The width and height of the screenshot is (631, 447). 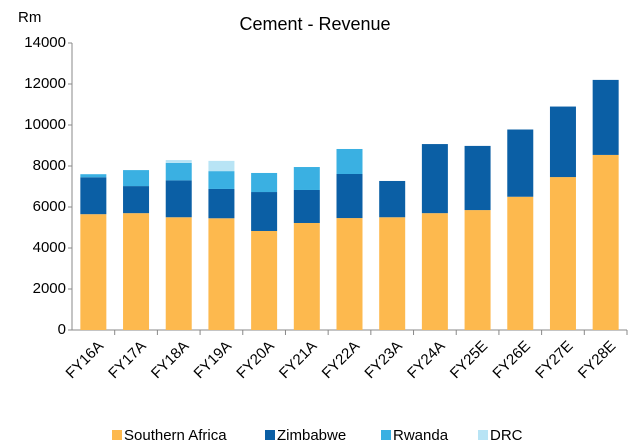 I want to click on y-tick-label: 4000, so click(x=49, y=247).